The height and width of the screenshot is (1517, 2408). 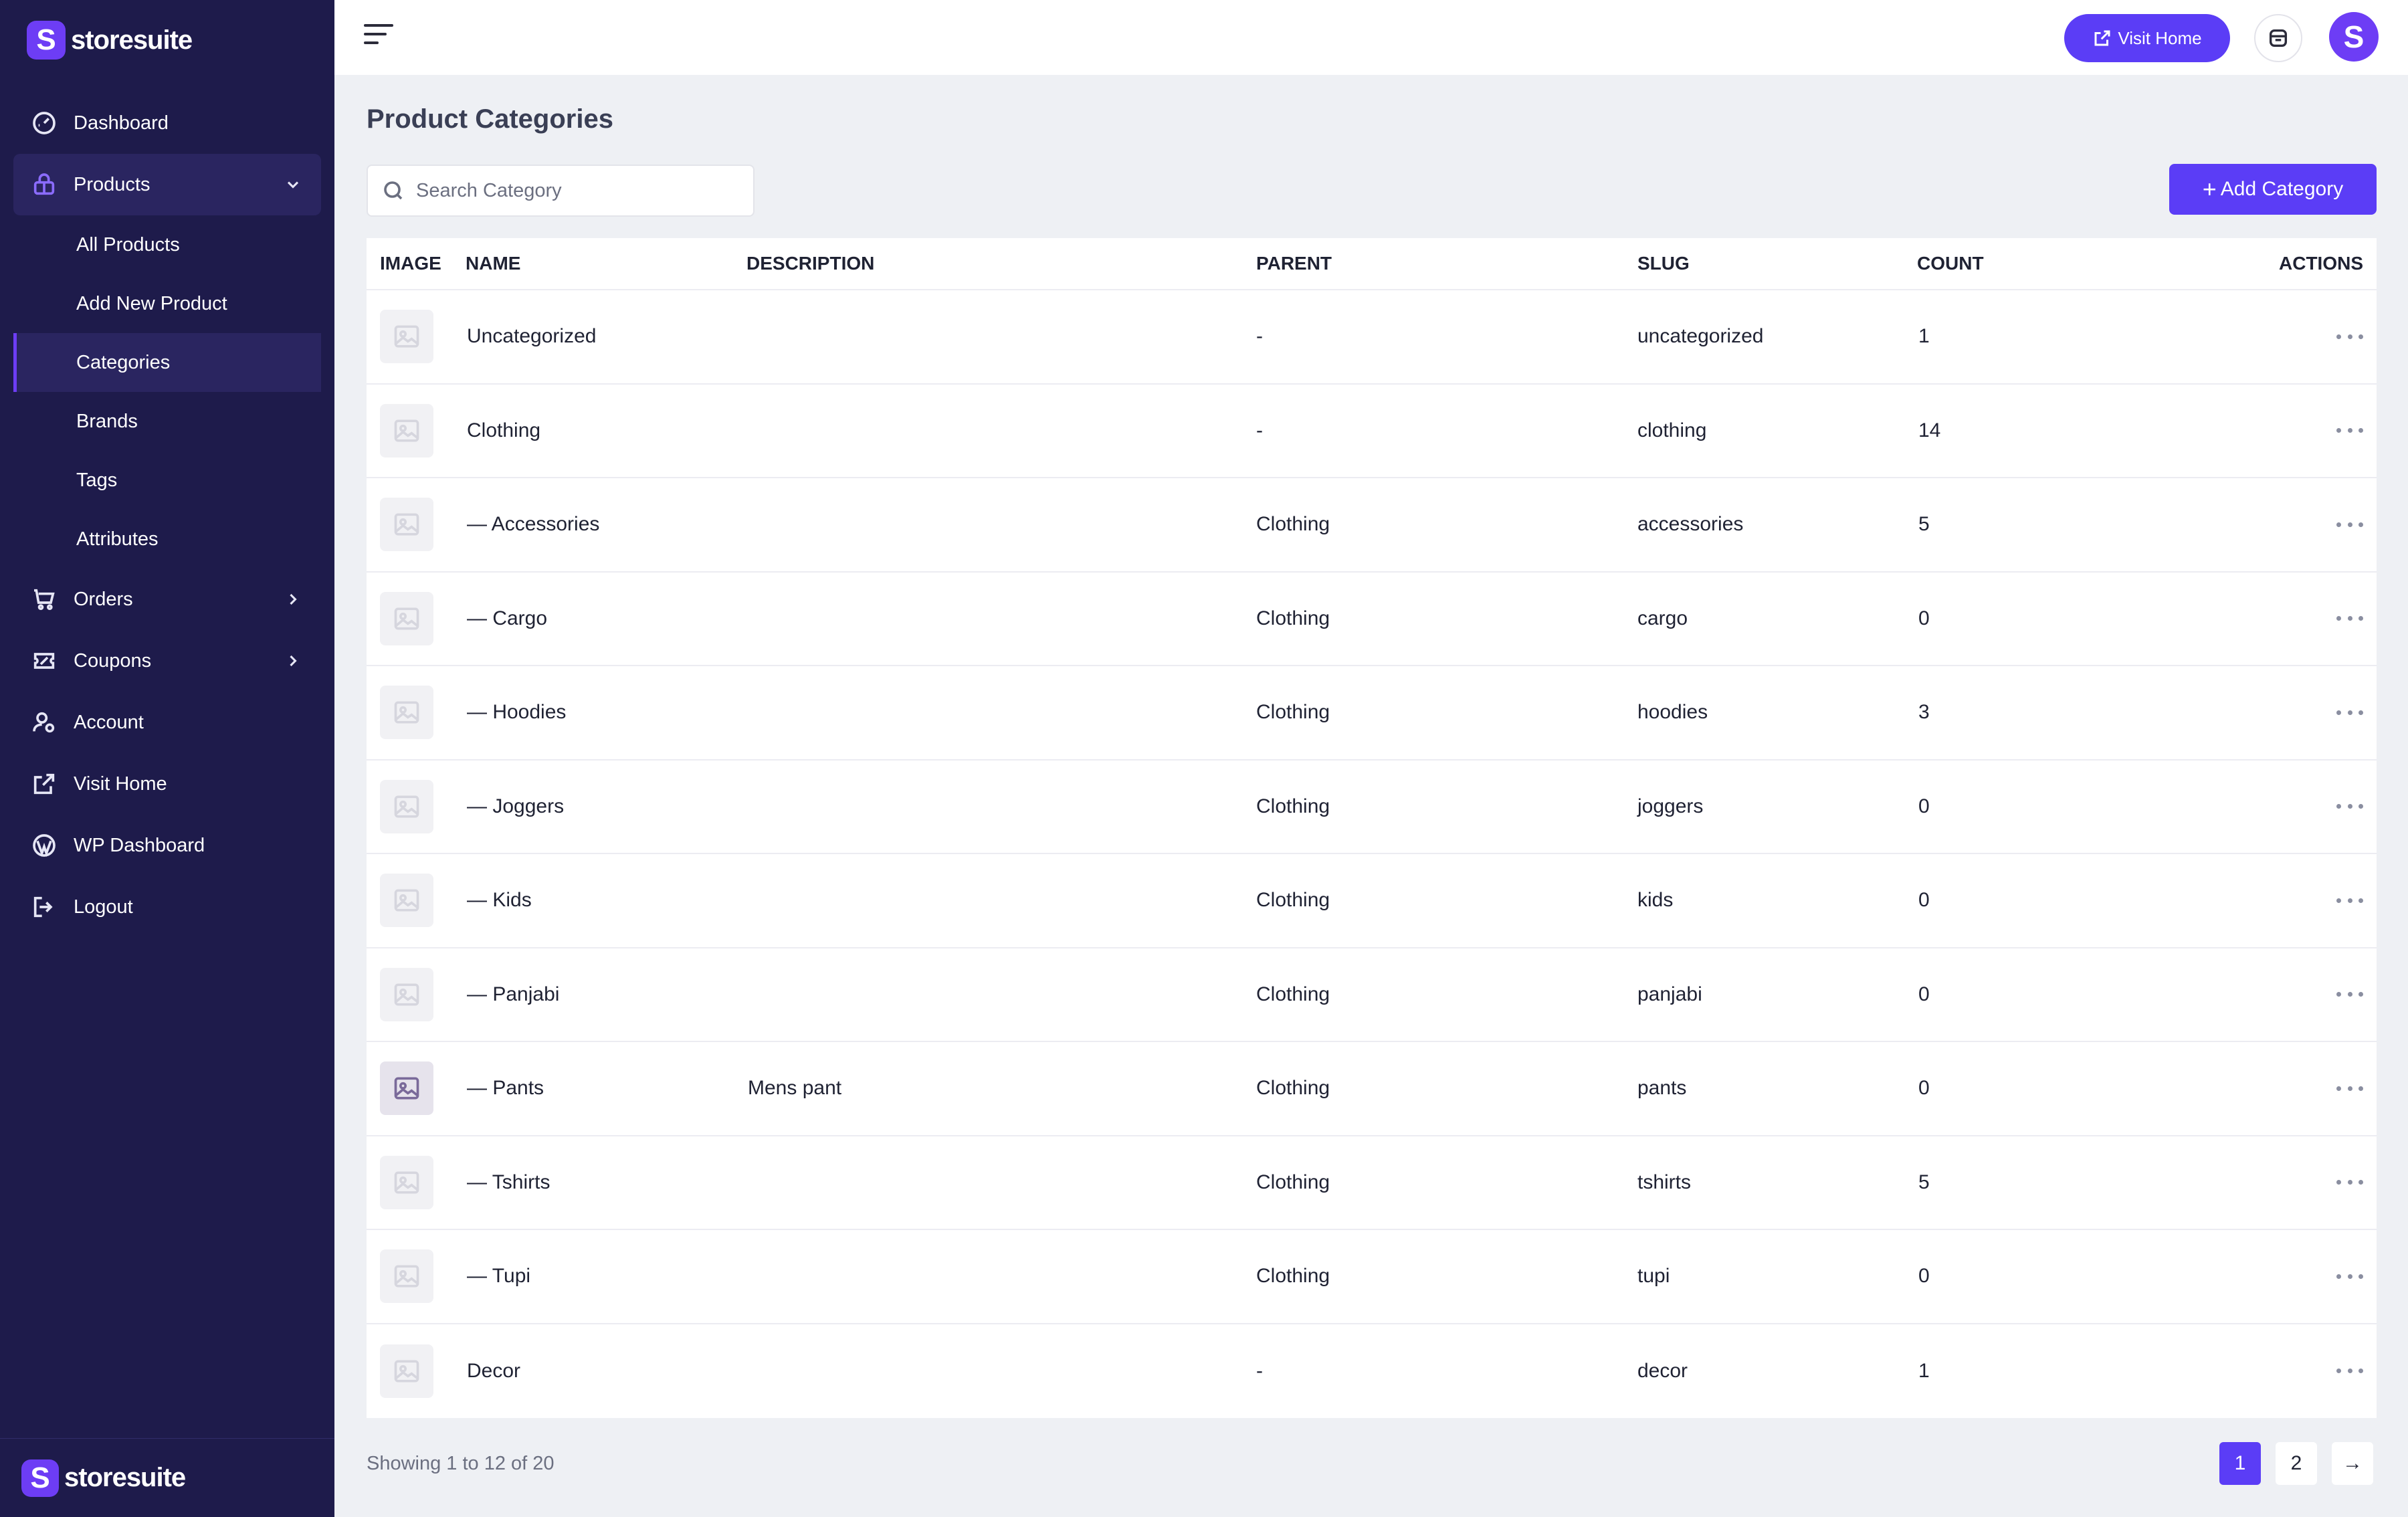 I want to click on category-name: — Pants, so click(x=505, y=1088).